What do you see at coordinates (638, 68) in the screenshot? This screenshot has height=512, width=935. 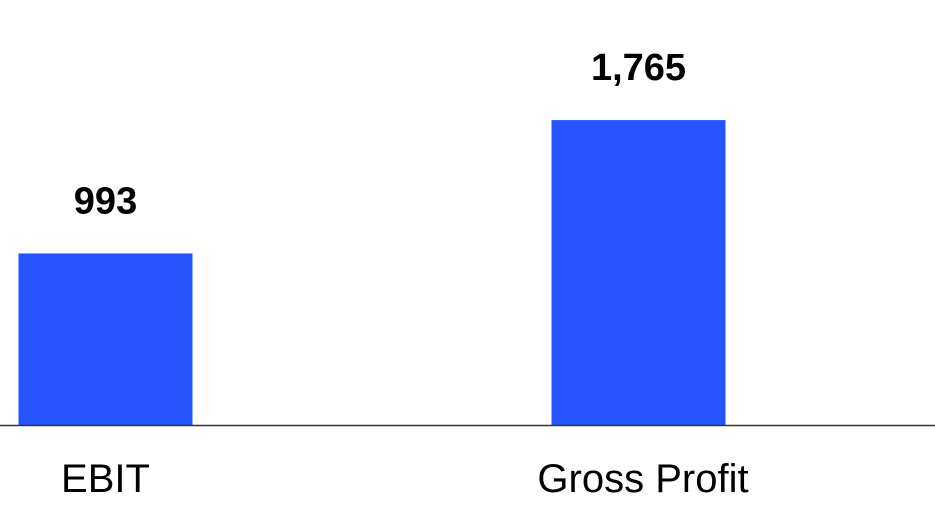 I see `data-label-gross-profit: 1,765` at bounding box center [638, 68].